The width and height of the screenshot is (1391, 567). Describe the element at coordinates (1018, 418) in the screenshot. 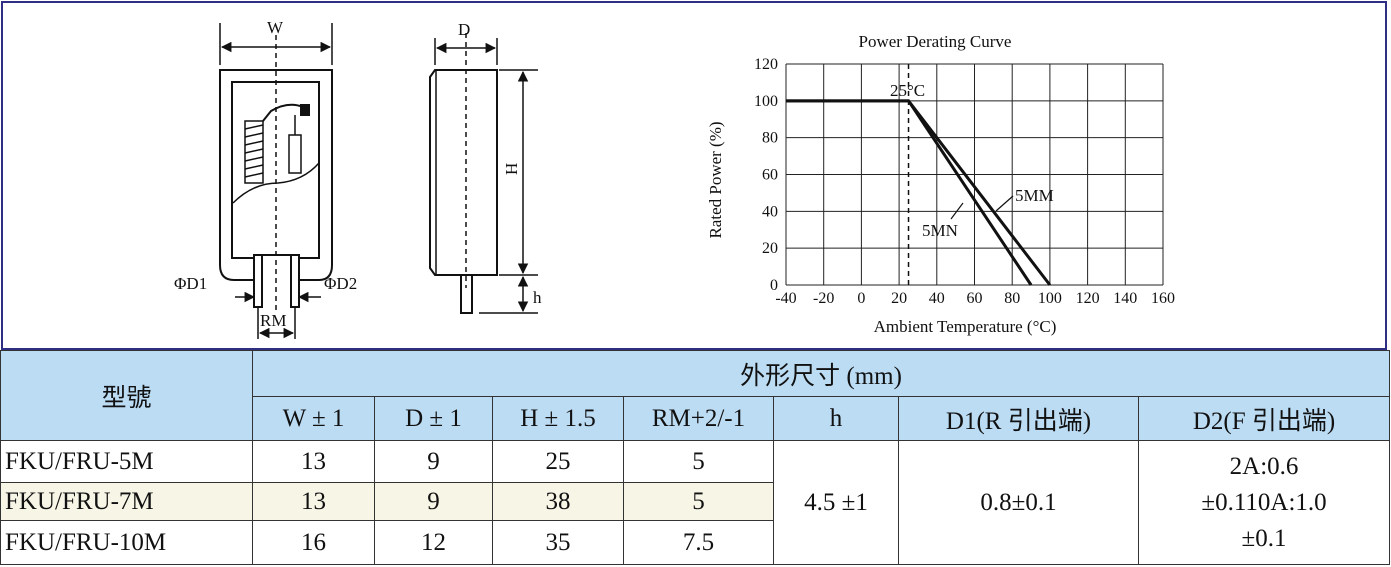

I see `col-header-d1: D1(R 引出端)` at that location.